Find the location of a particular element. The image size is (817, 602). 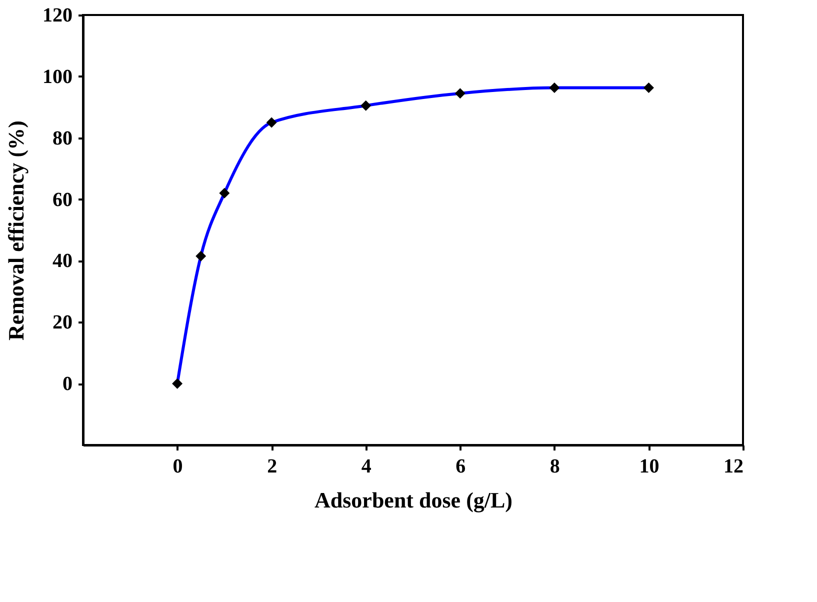

x-tick-label: 12 is located at coordinates (734, 467).